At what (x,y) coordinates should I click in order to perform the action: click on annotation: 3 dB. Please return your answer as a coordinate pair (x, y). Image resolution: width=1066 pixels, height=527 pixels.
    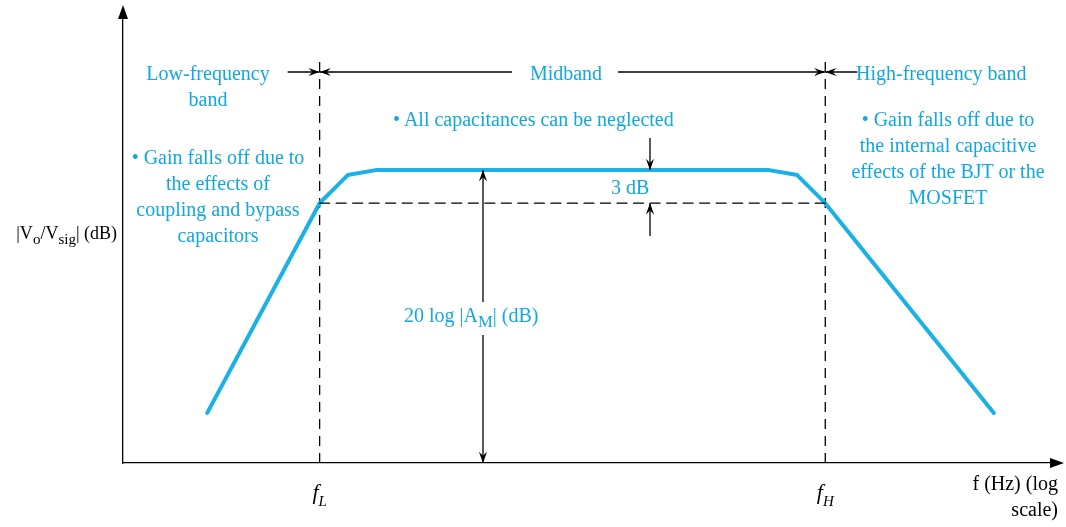
    Looking at the image, I should click on (630, 187).